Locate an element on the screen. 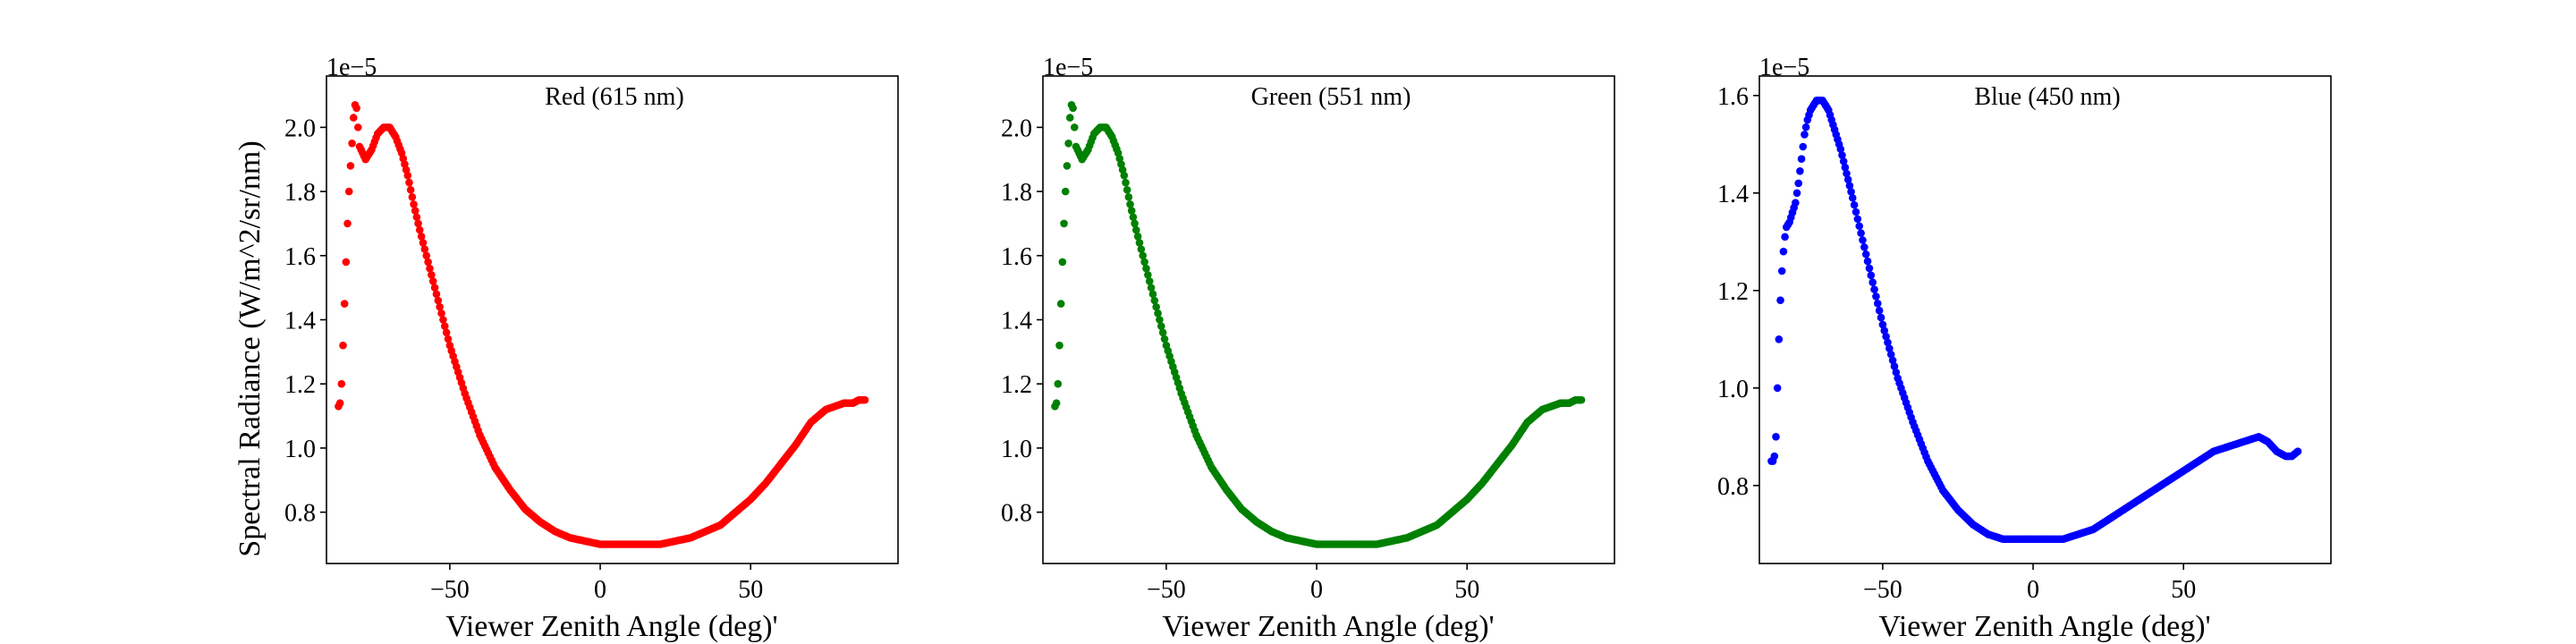 The image size is (2576, 644). y-tick-label: 0.8 is located at coordinates (1016, 514).